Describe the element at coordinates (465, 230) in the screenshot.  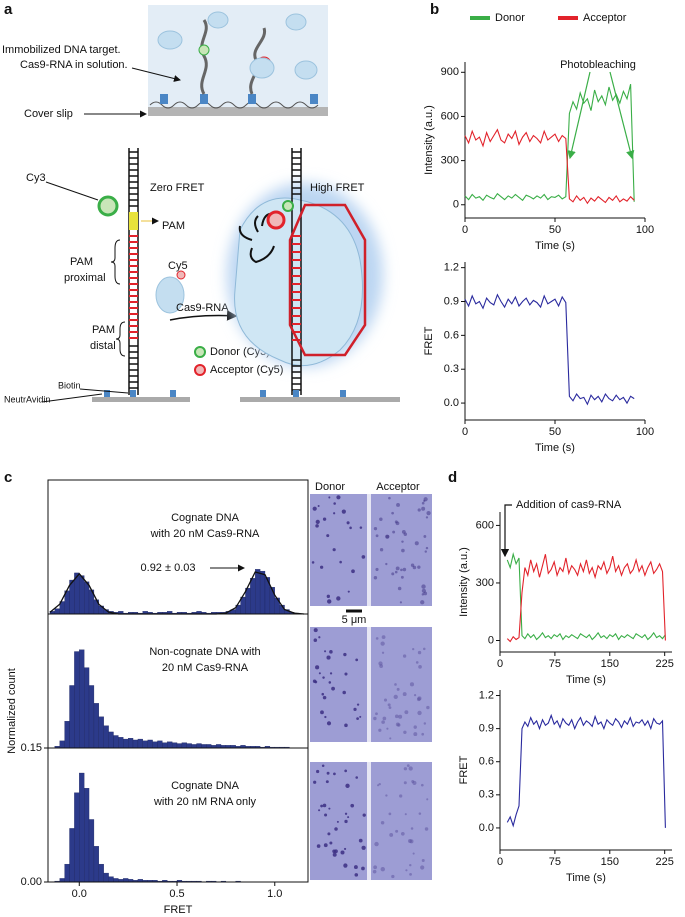
I see `x-tick-label: 0` at that location.